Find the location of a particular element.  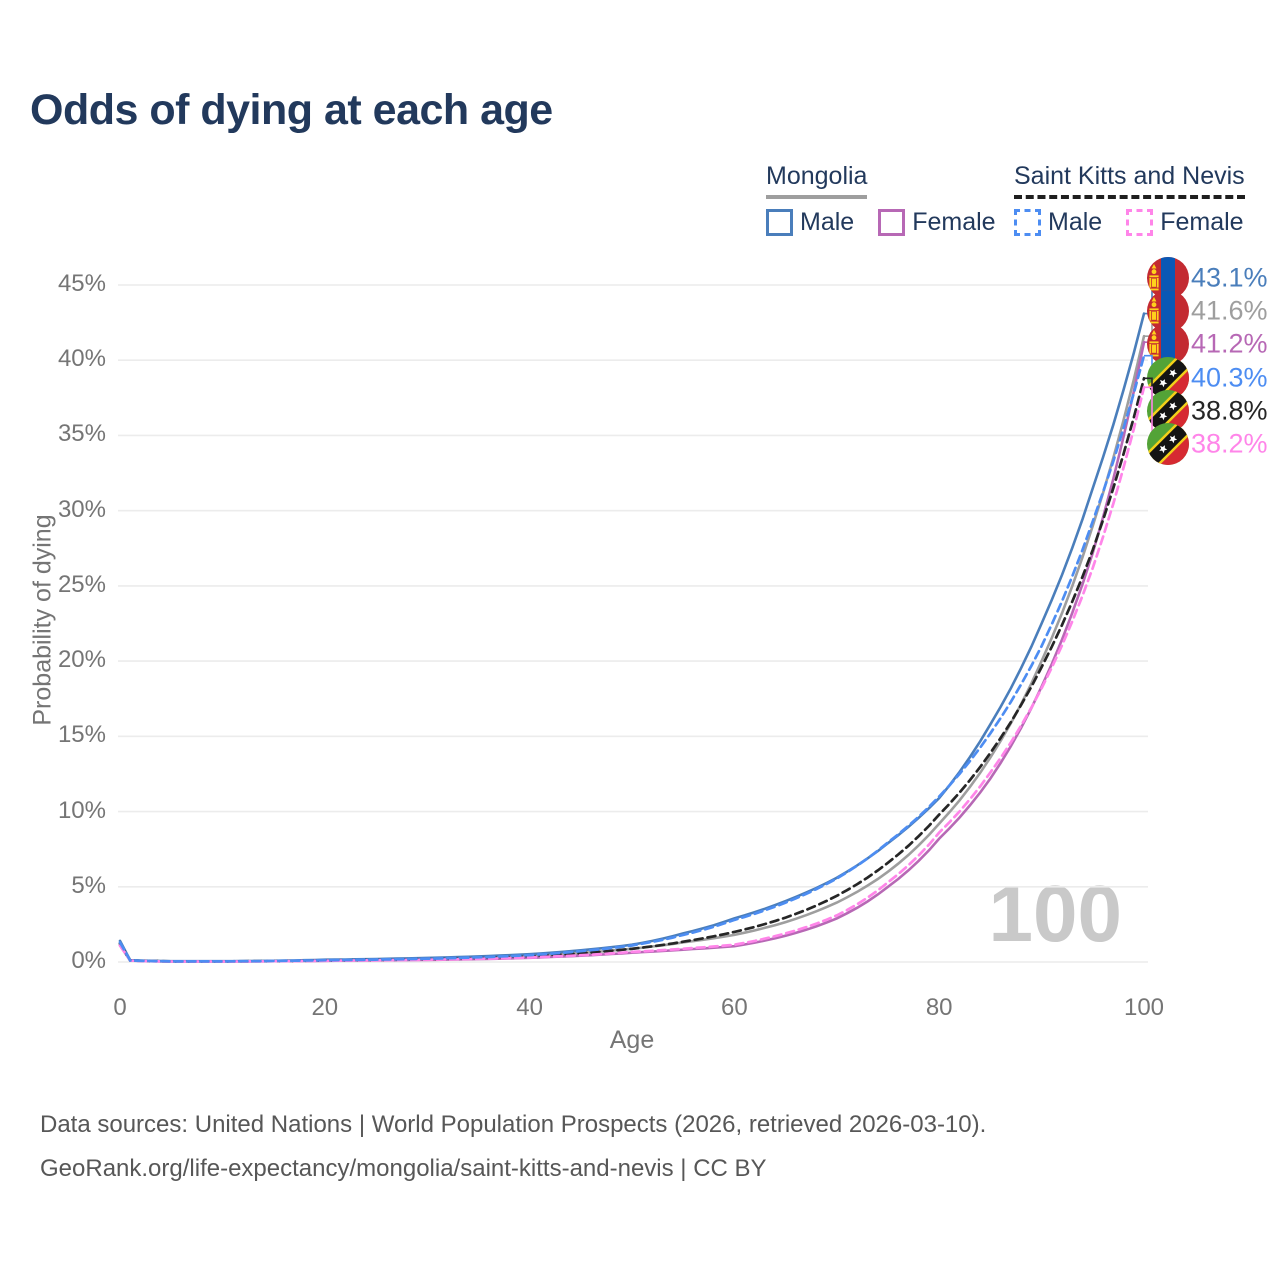

x-tick-label: 60 is located at coordinates (734, 1007).